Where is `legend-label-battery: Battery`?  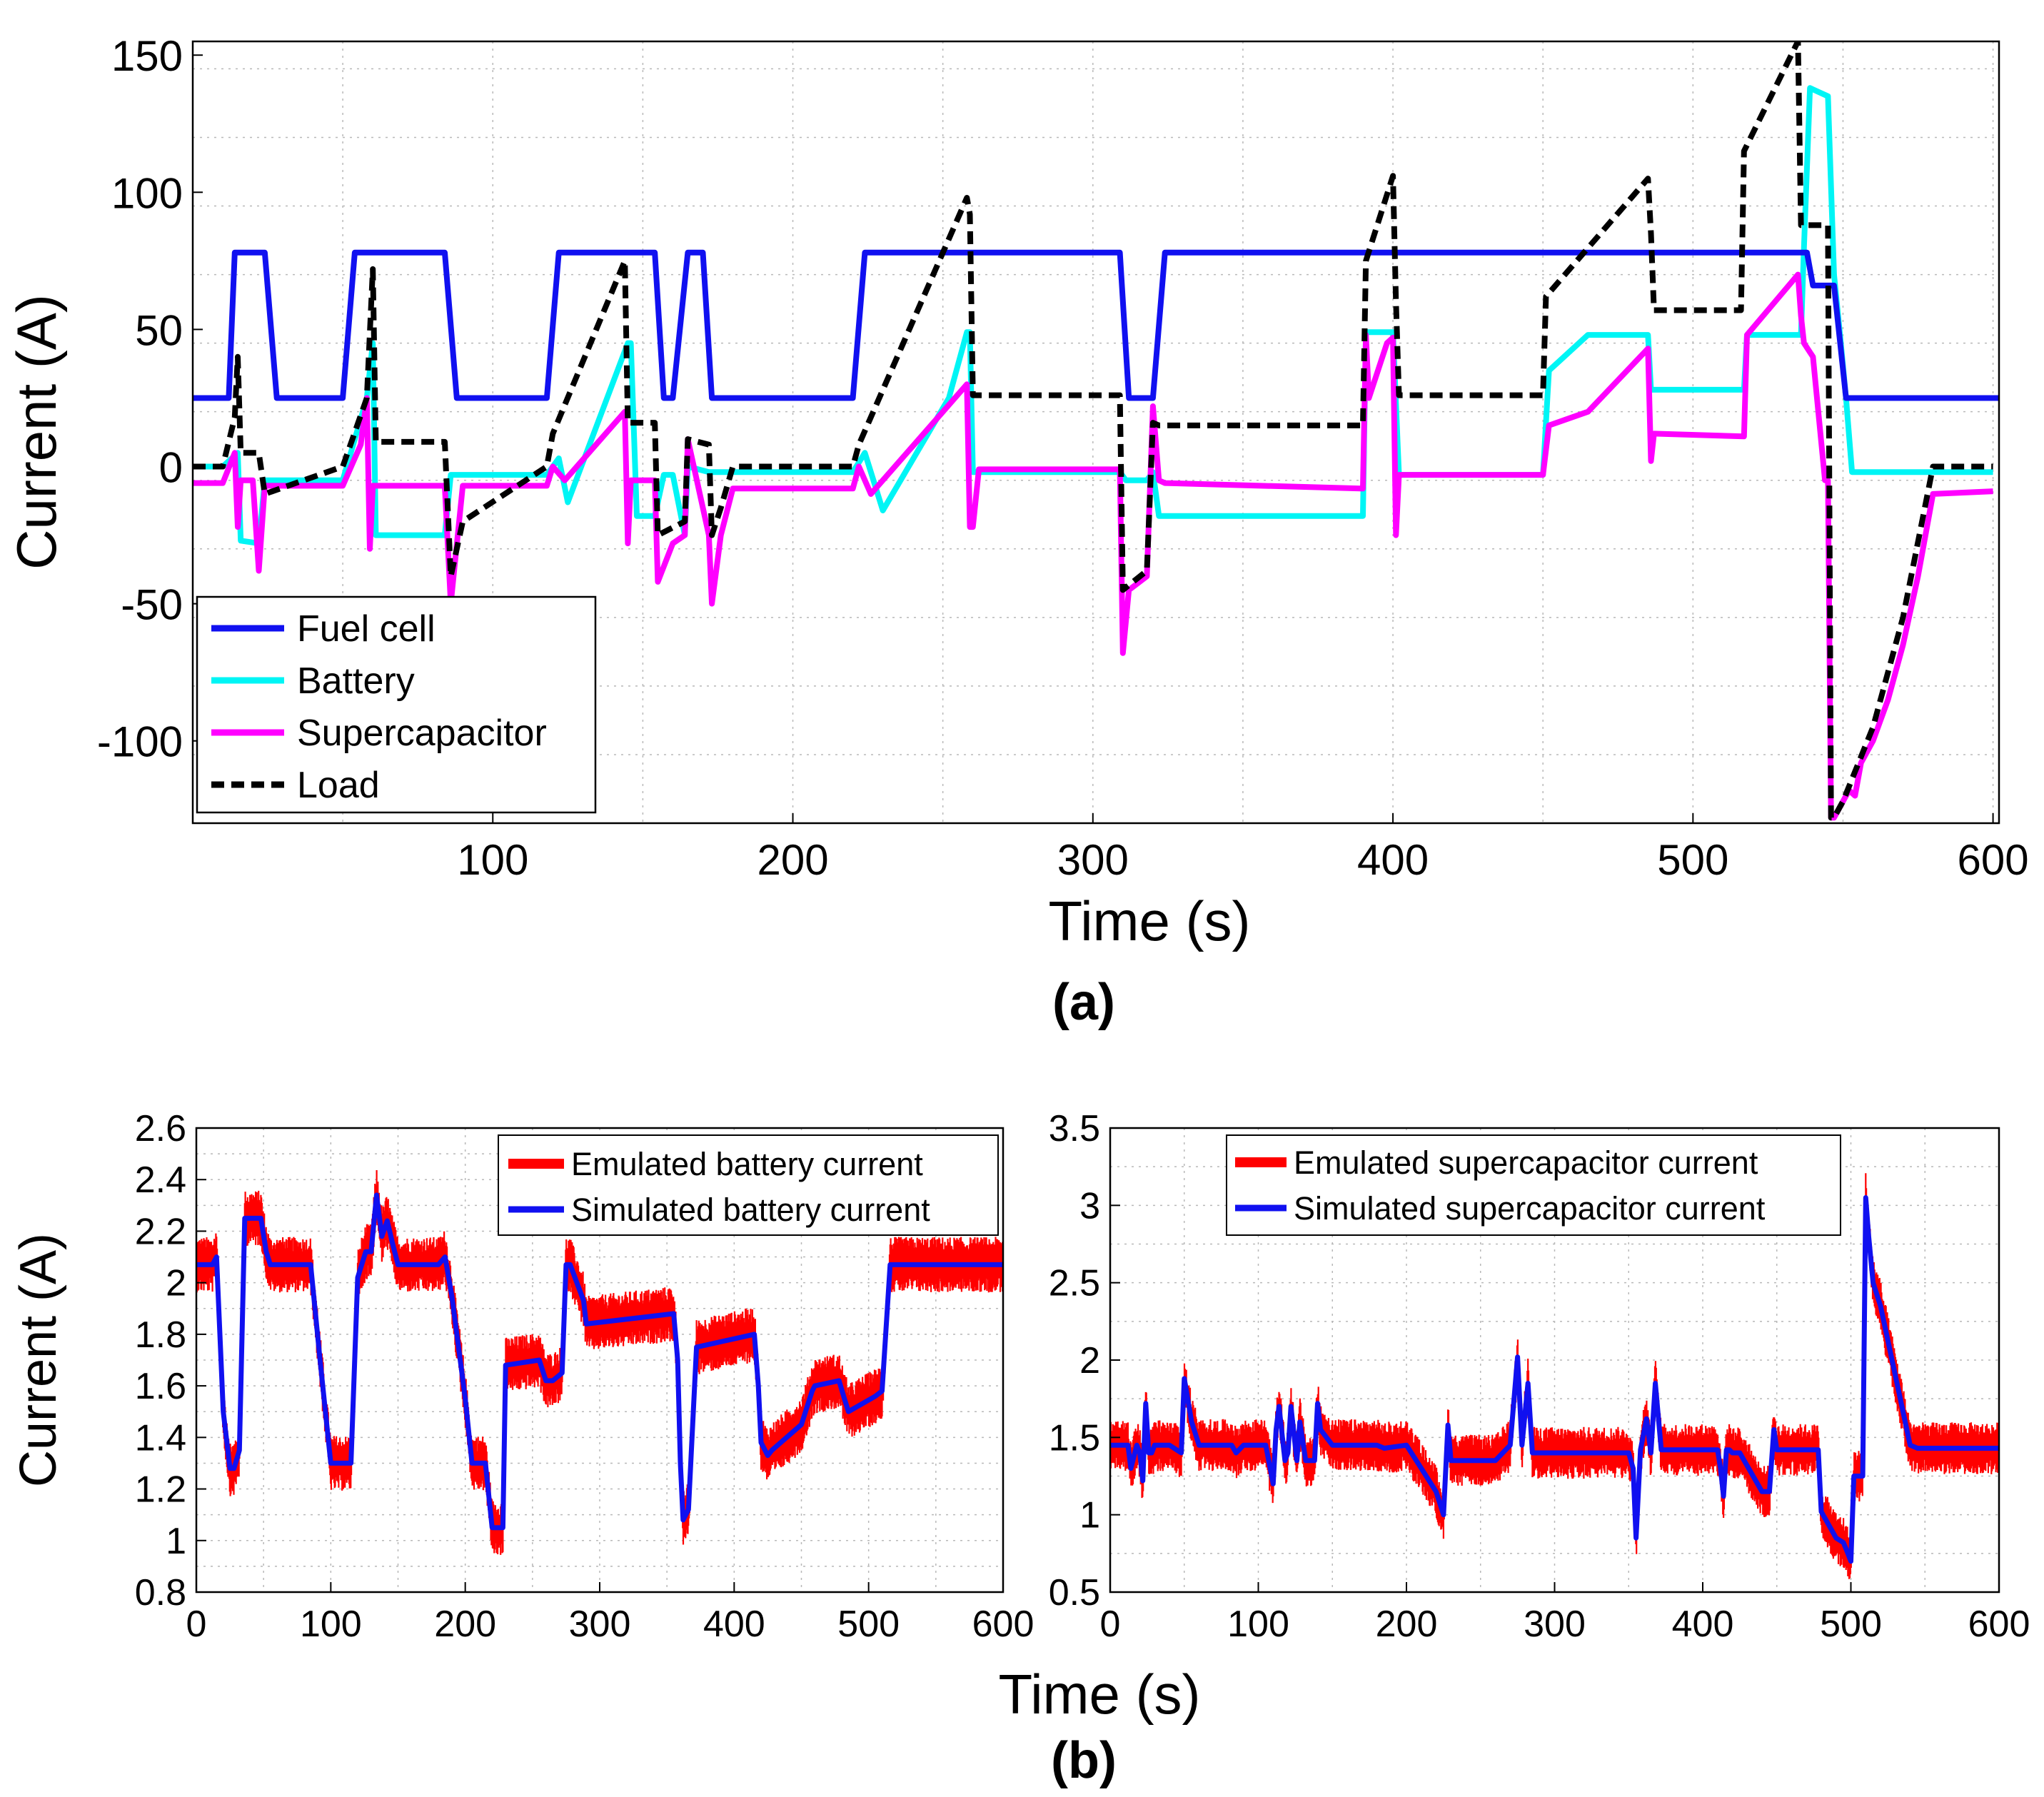
legend-label-battery: Battery is located at coordinates (356, 681).